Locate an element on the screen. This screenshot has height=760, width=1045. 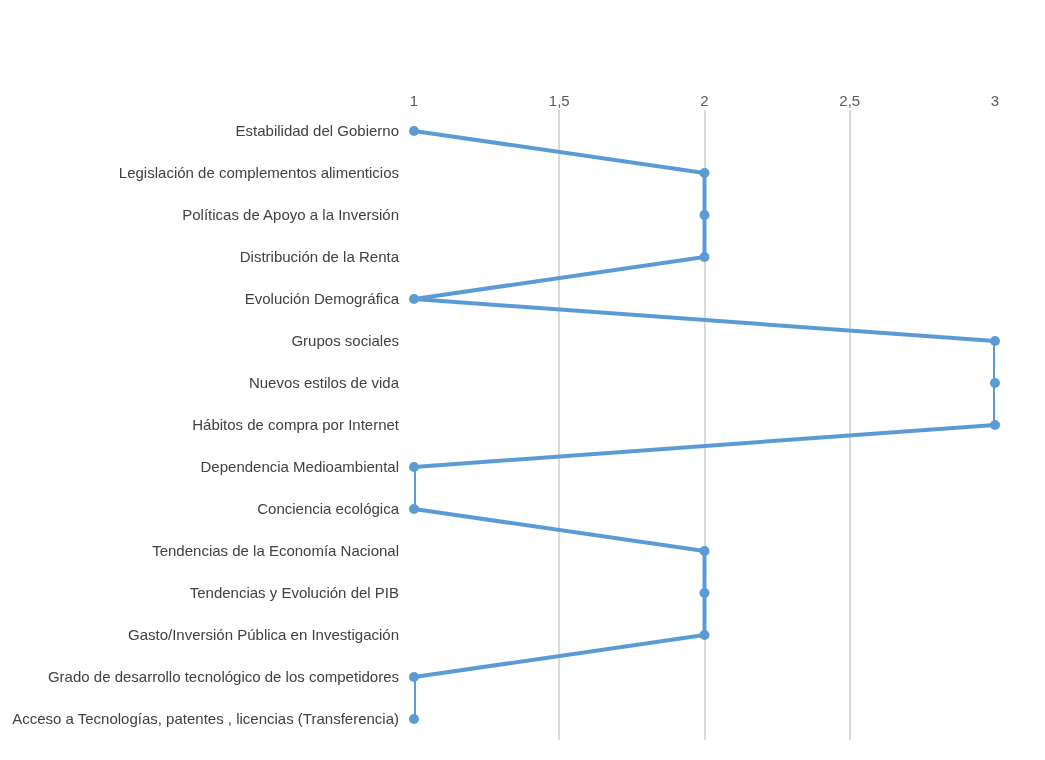
y-tick-label: Tendencias y Evolución del PIB is located at coordinates (294, 593).